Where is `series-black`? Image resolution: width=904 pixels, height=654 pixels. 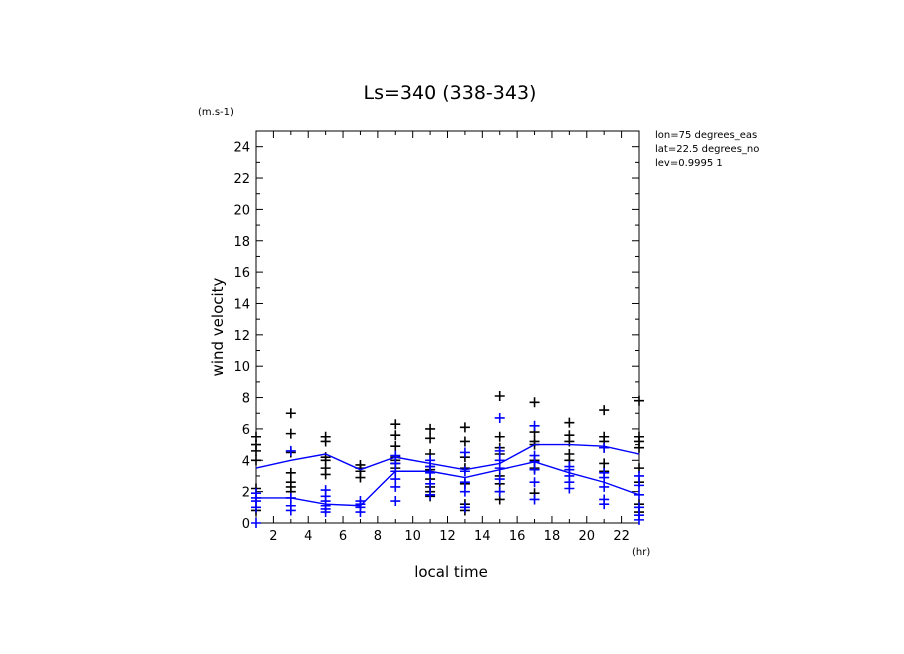 series-black is located at coordinates (447, 454).